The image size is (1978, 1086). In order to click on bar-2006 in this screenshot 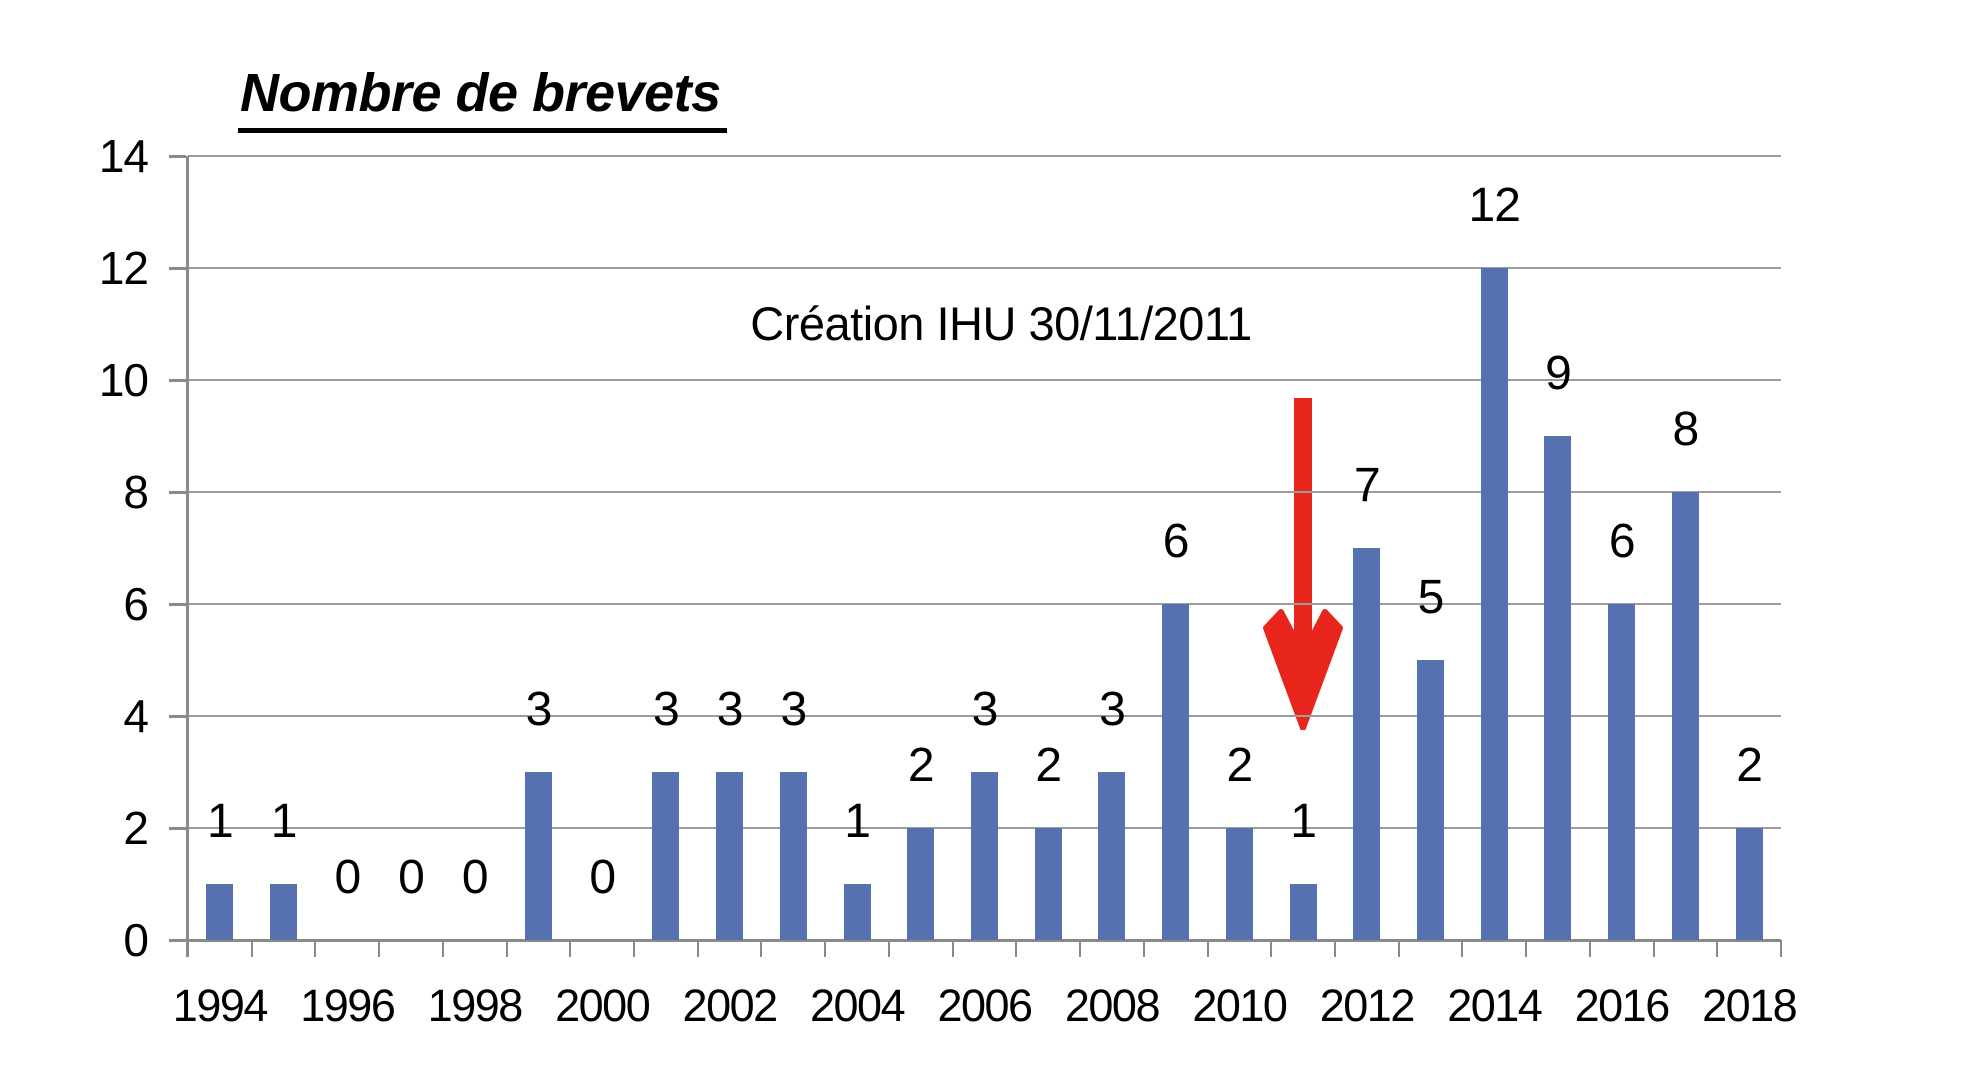, I will do `click(984, 856)`.